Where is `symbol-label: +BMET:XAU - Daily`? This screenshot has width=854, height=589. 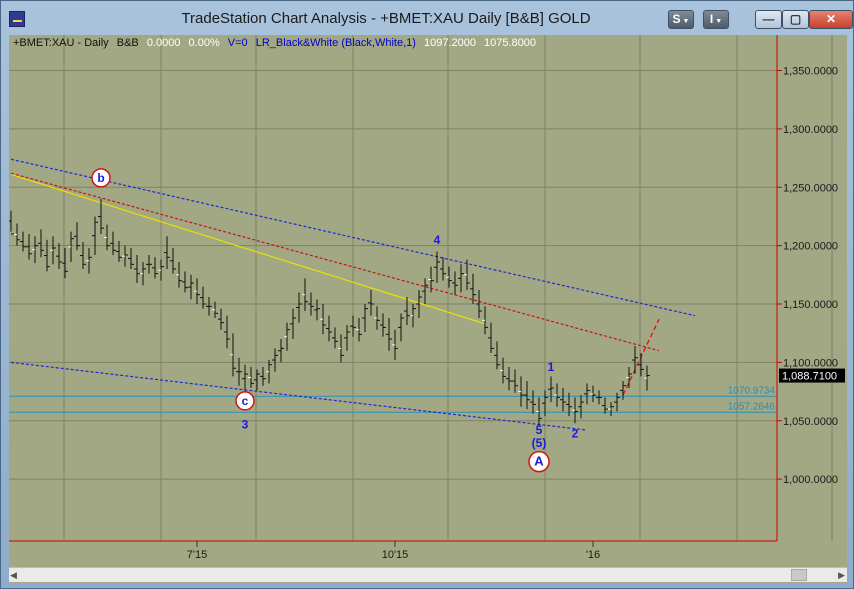
symbol-label: +BMET:XAU - Daily is located at coordinates (61, 43).